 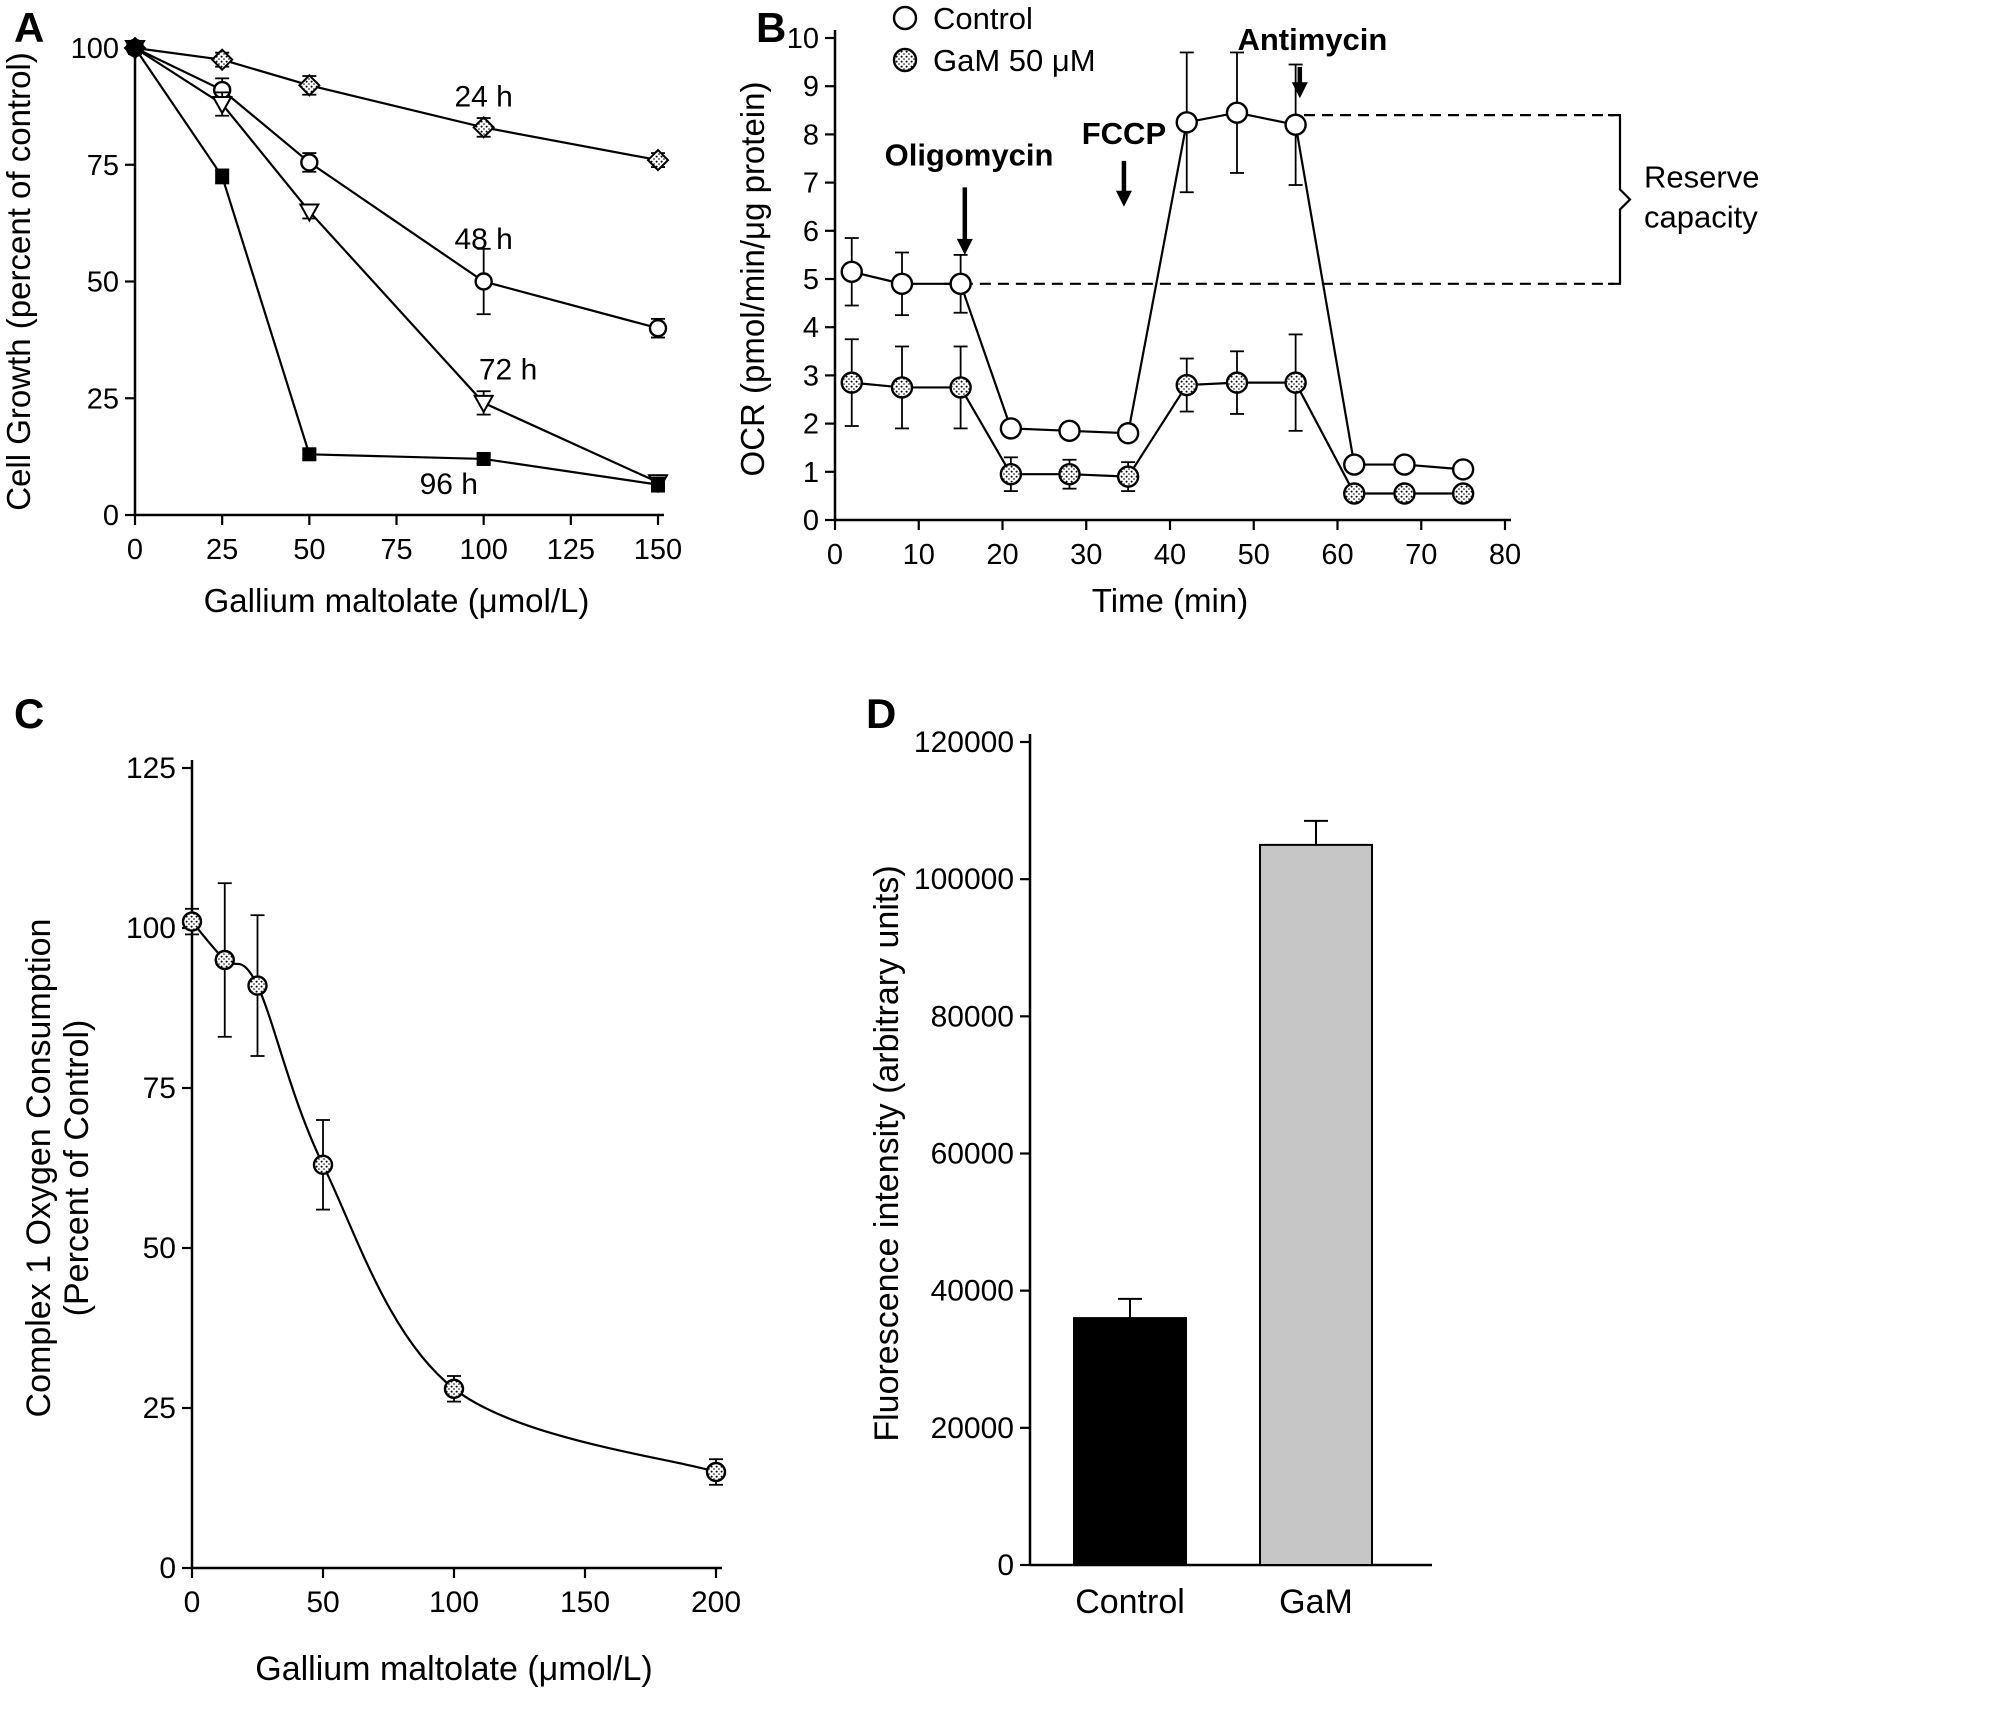 I want to click on series-gam-50-μm, so click(x=1157, y=419).